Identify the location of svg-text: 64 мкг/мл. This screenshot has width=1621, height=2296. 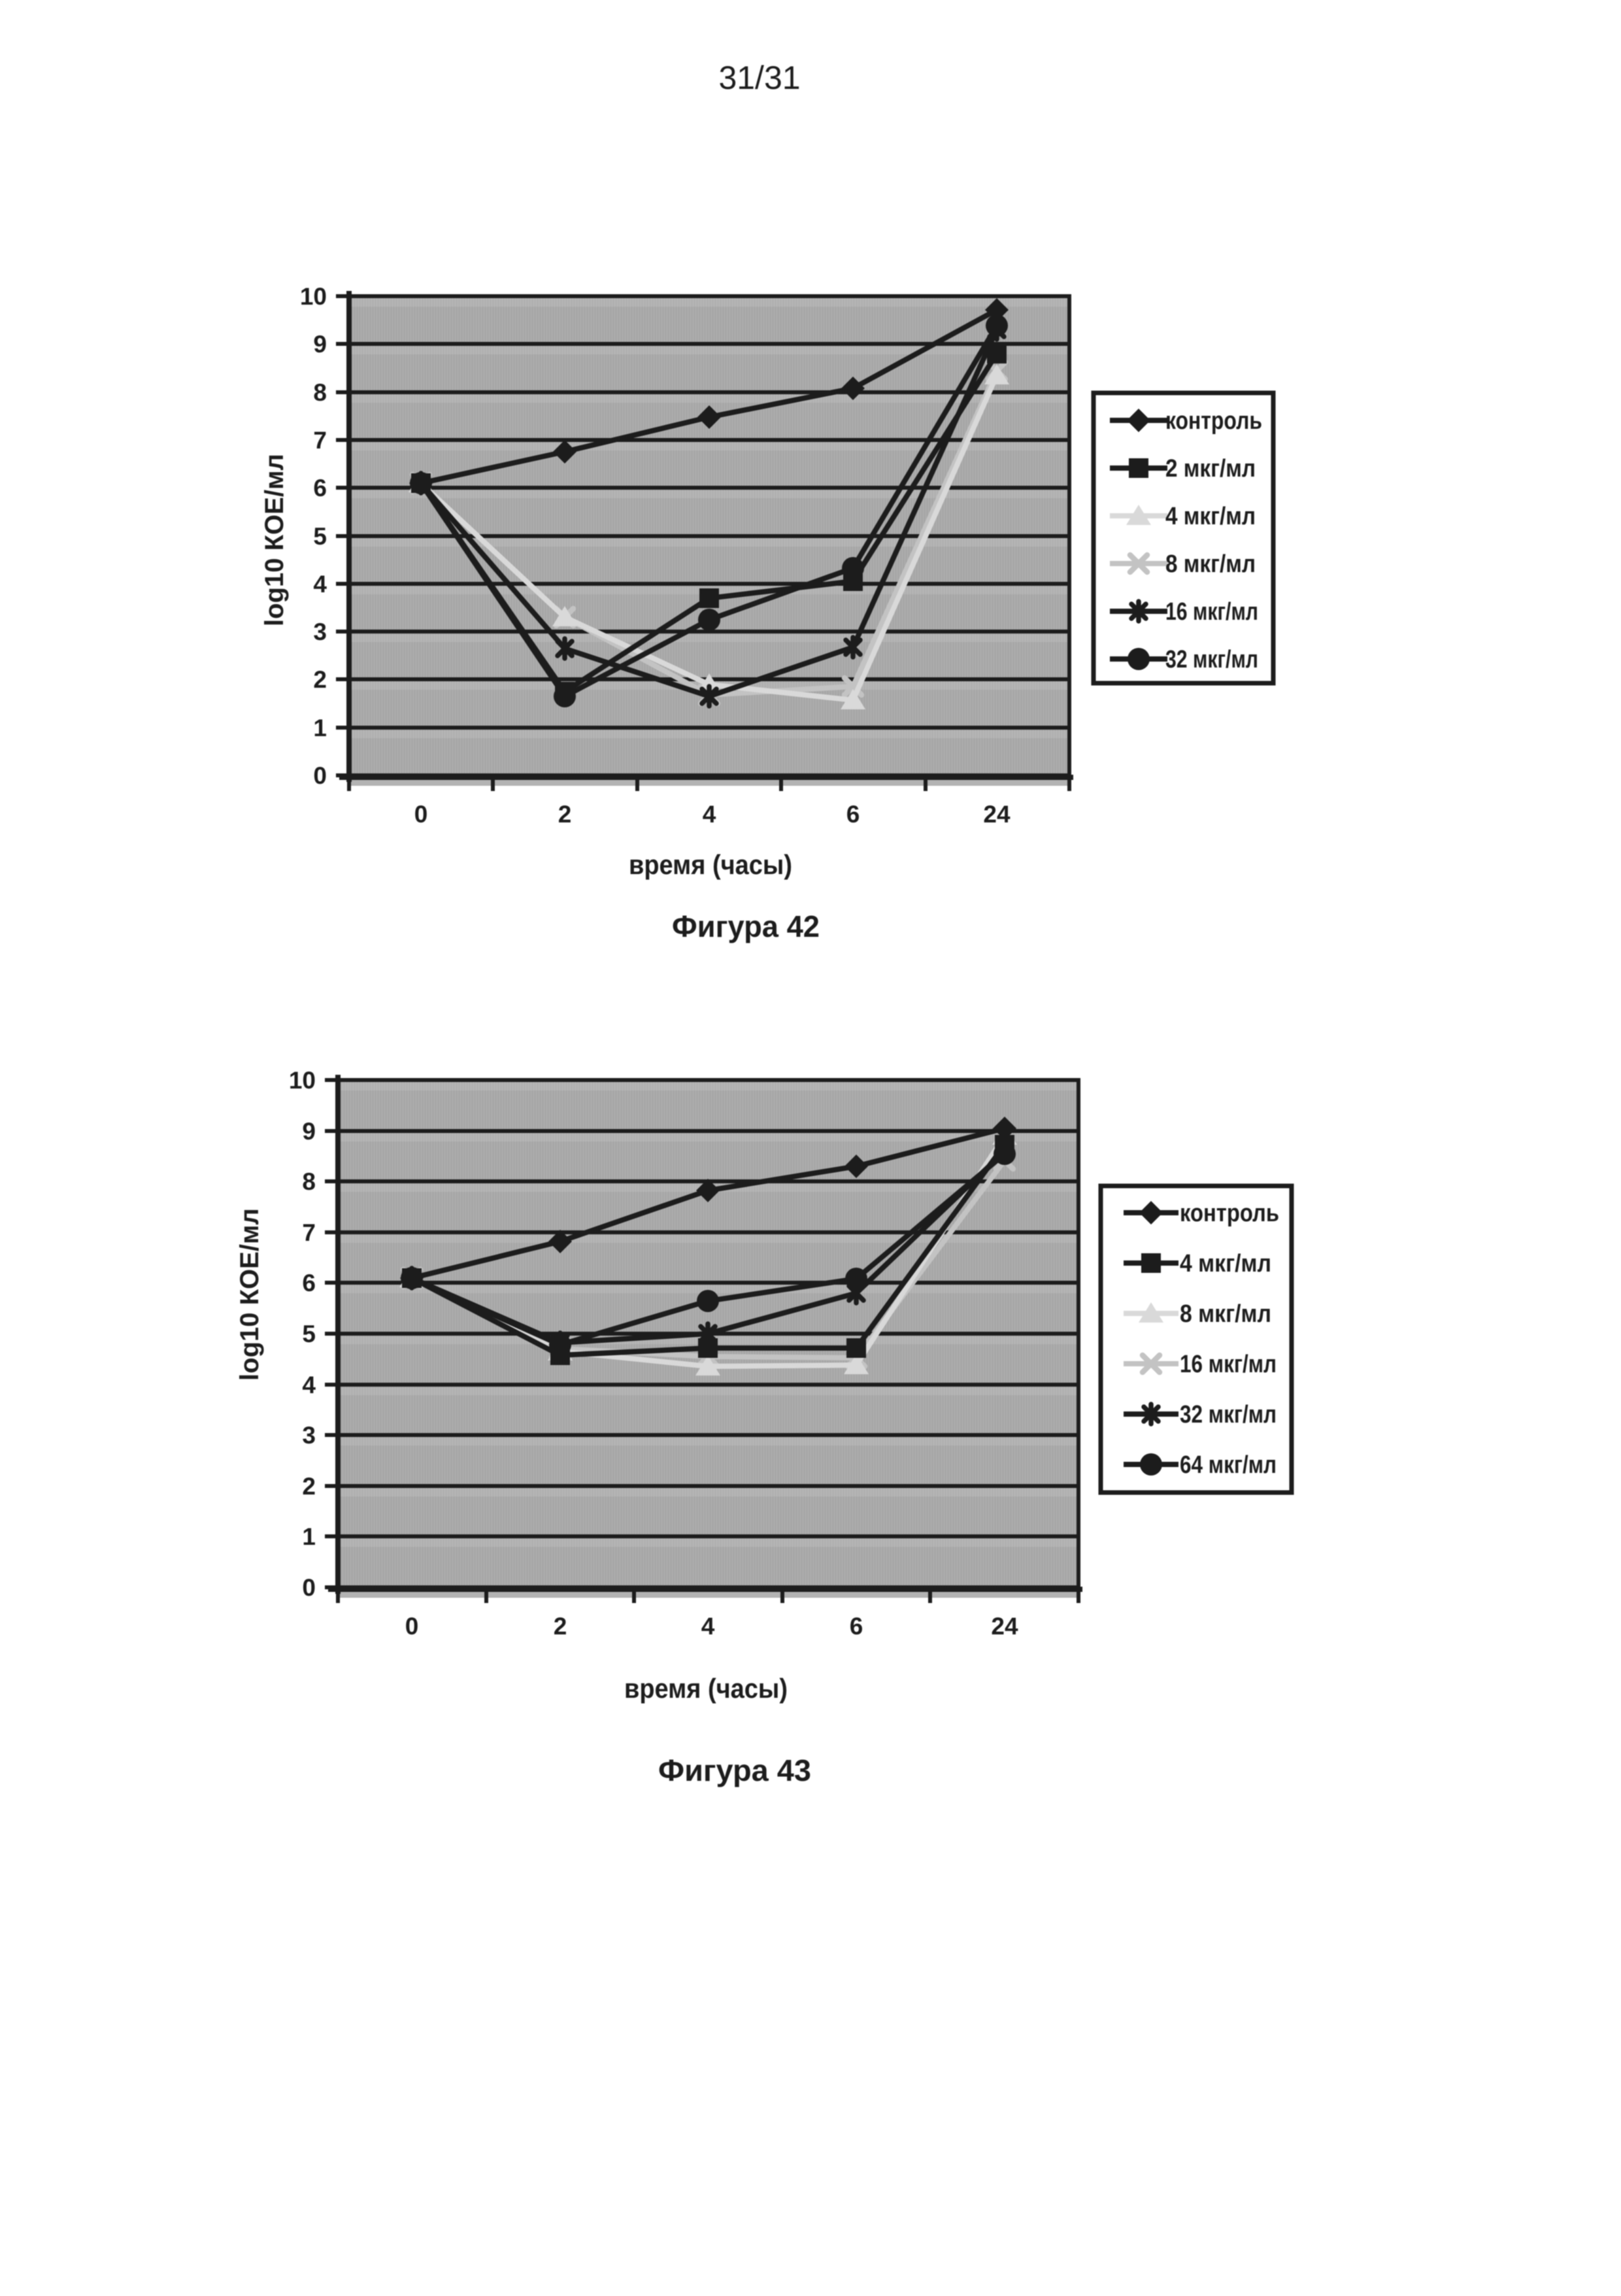
(1229, 1465).